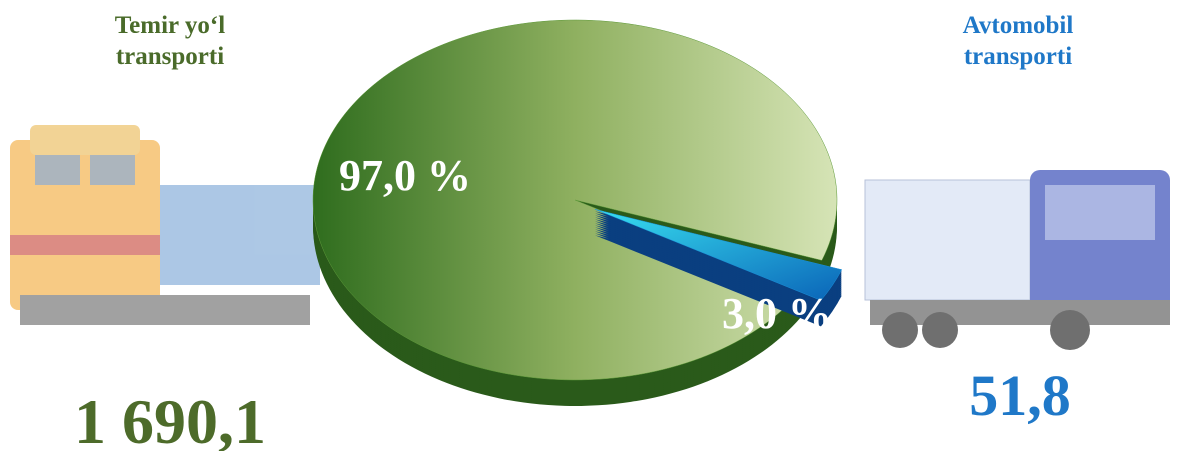 Image resolution: width=1179 pixels, height=451 pixels. What do you see at coordinates (1018, 41) in the screenshot?
I see `category-label: Avtomobil transporti` at bounding box center [1018, 41].